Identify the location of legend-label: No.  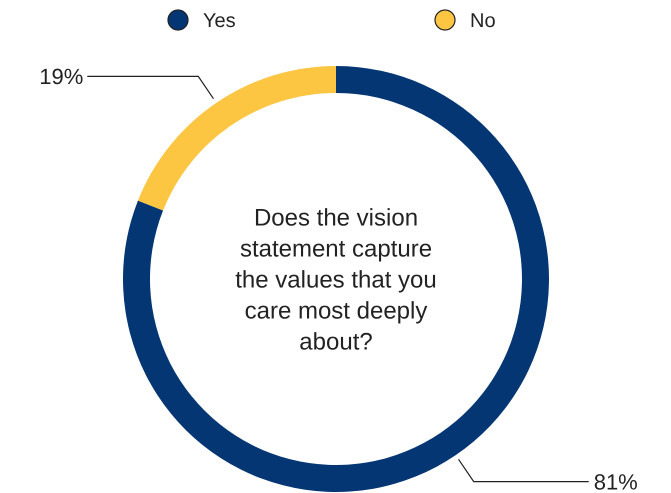
(483, 21).